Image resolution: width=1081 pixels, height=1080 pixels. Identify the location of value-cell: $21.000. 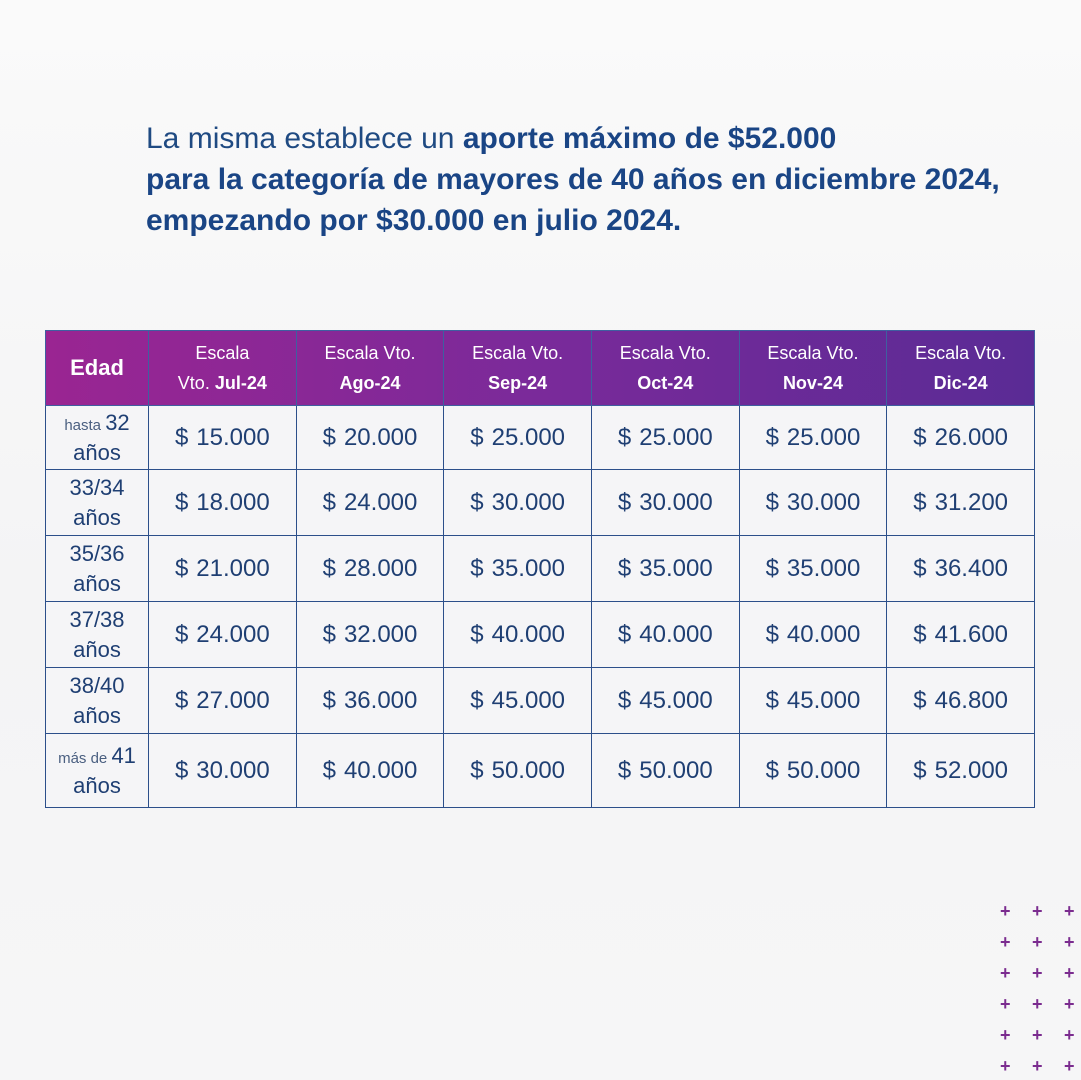
(222, 568).